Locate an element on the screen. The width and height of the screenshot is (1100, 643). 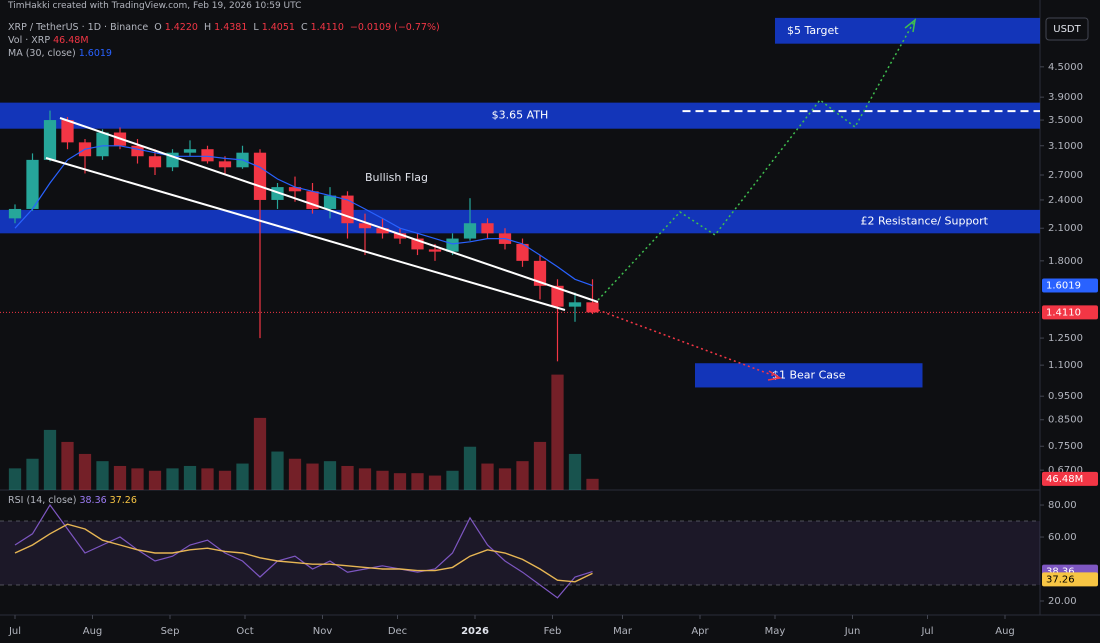
rsi-ma-line is located at coordinates (303, 553).